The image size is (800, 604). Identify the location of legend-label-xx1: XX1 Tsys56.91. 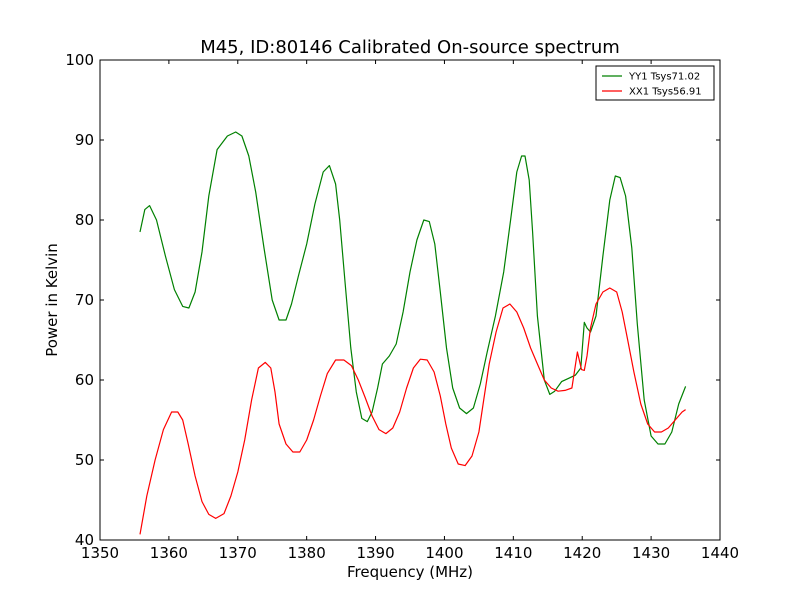
(665, 92).